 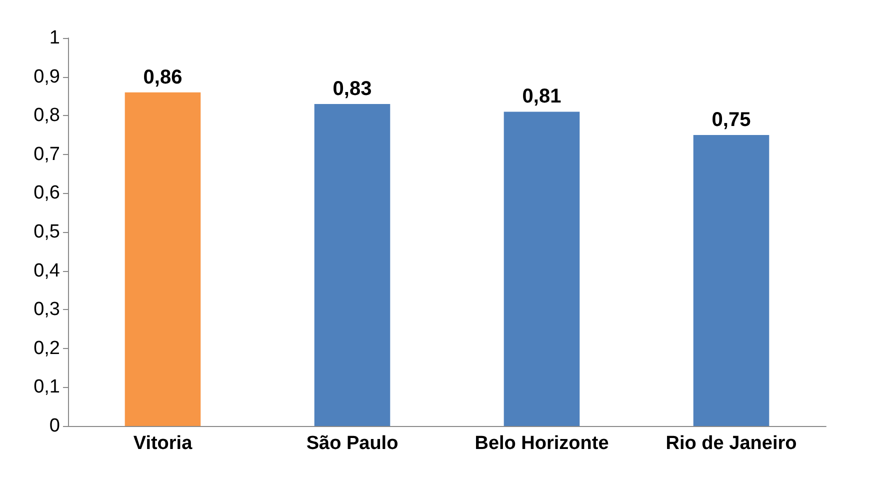 I want to click on data-label: 0,86, so click(x=162, y=77).